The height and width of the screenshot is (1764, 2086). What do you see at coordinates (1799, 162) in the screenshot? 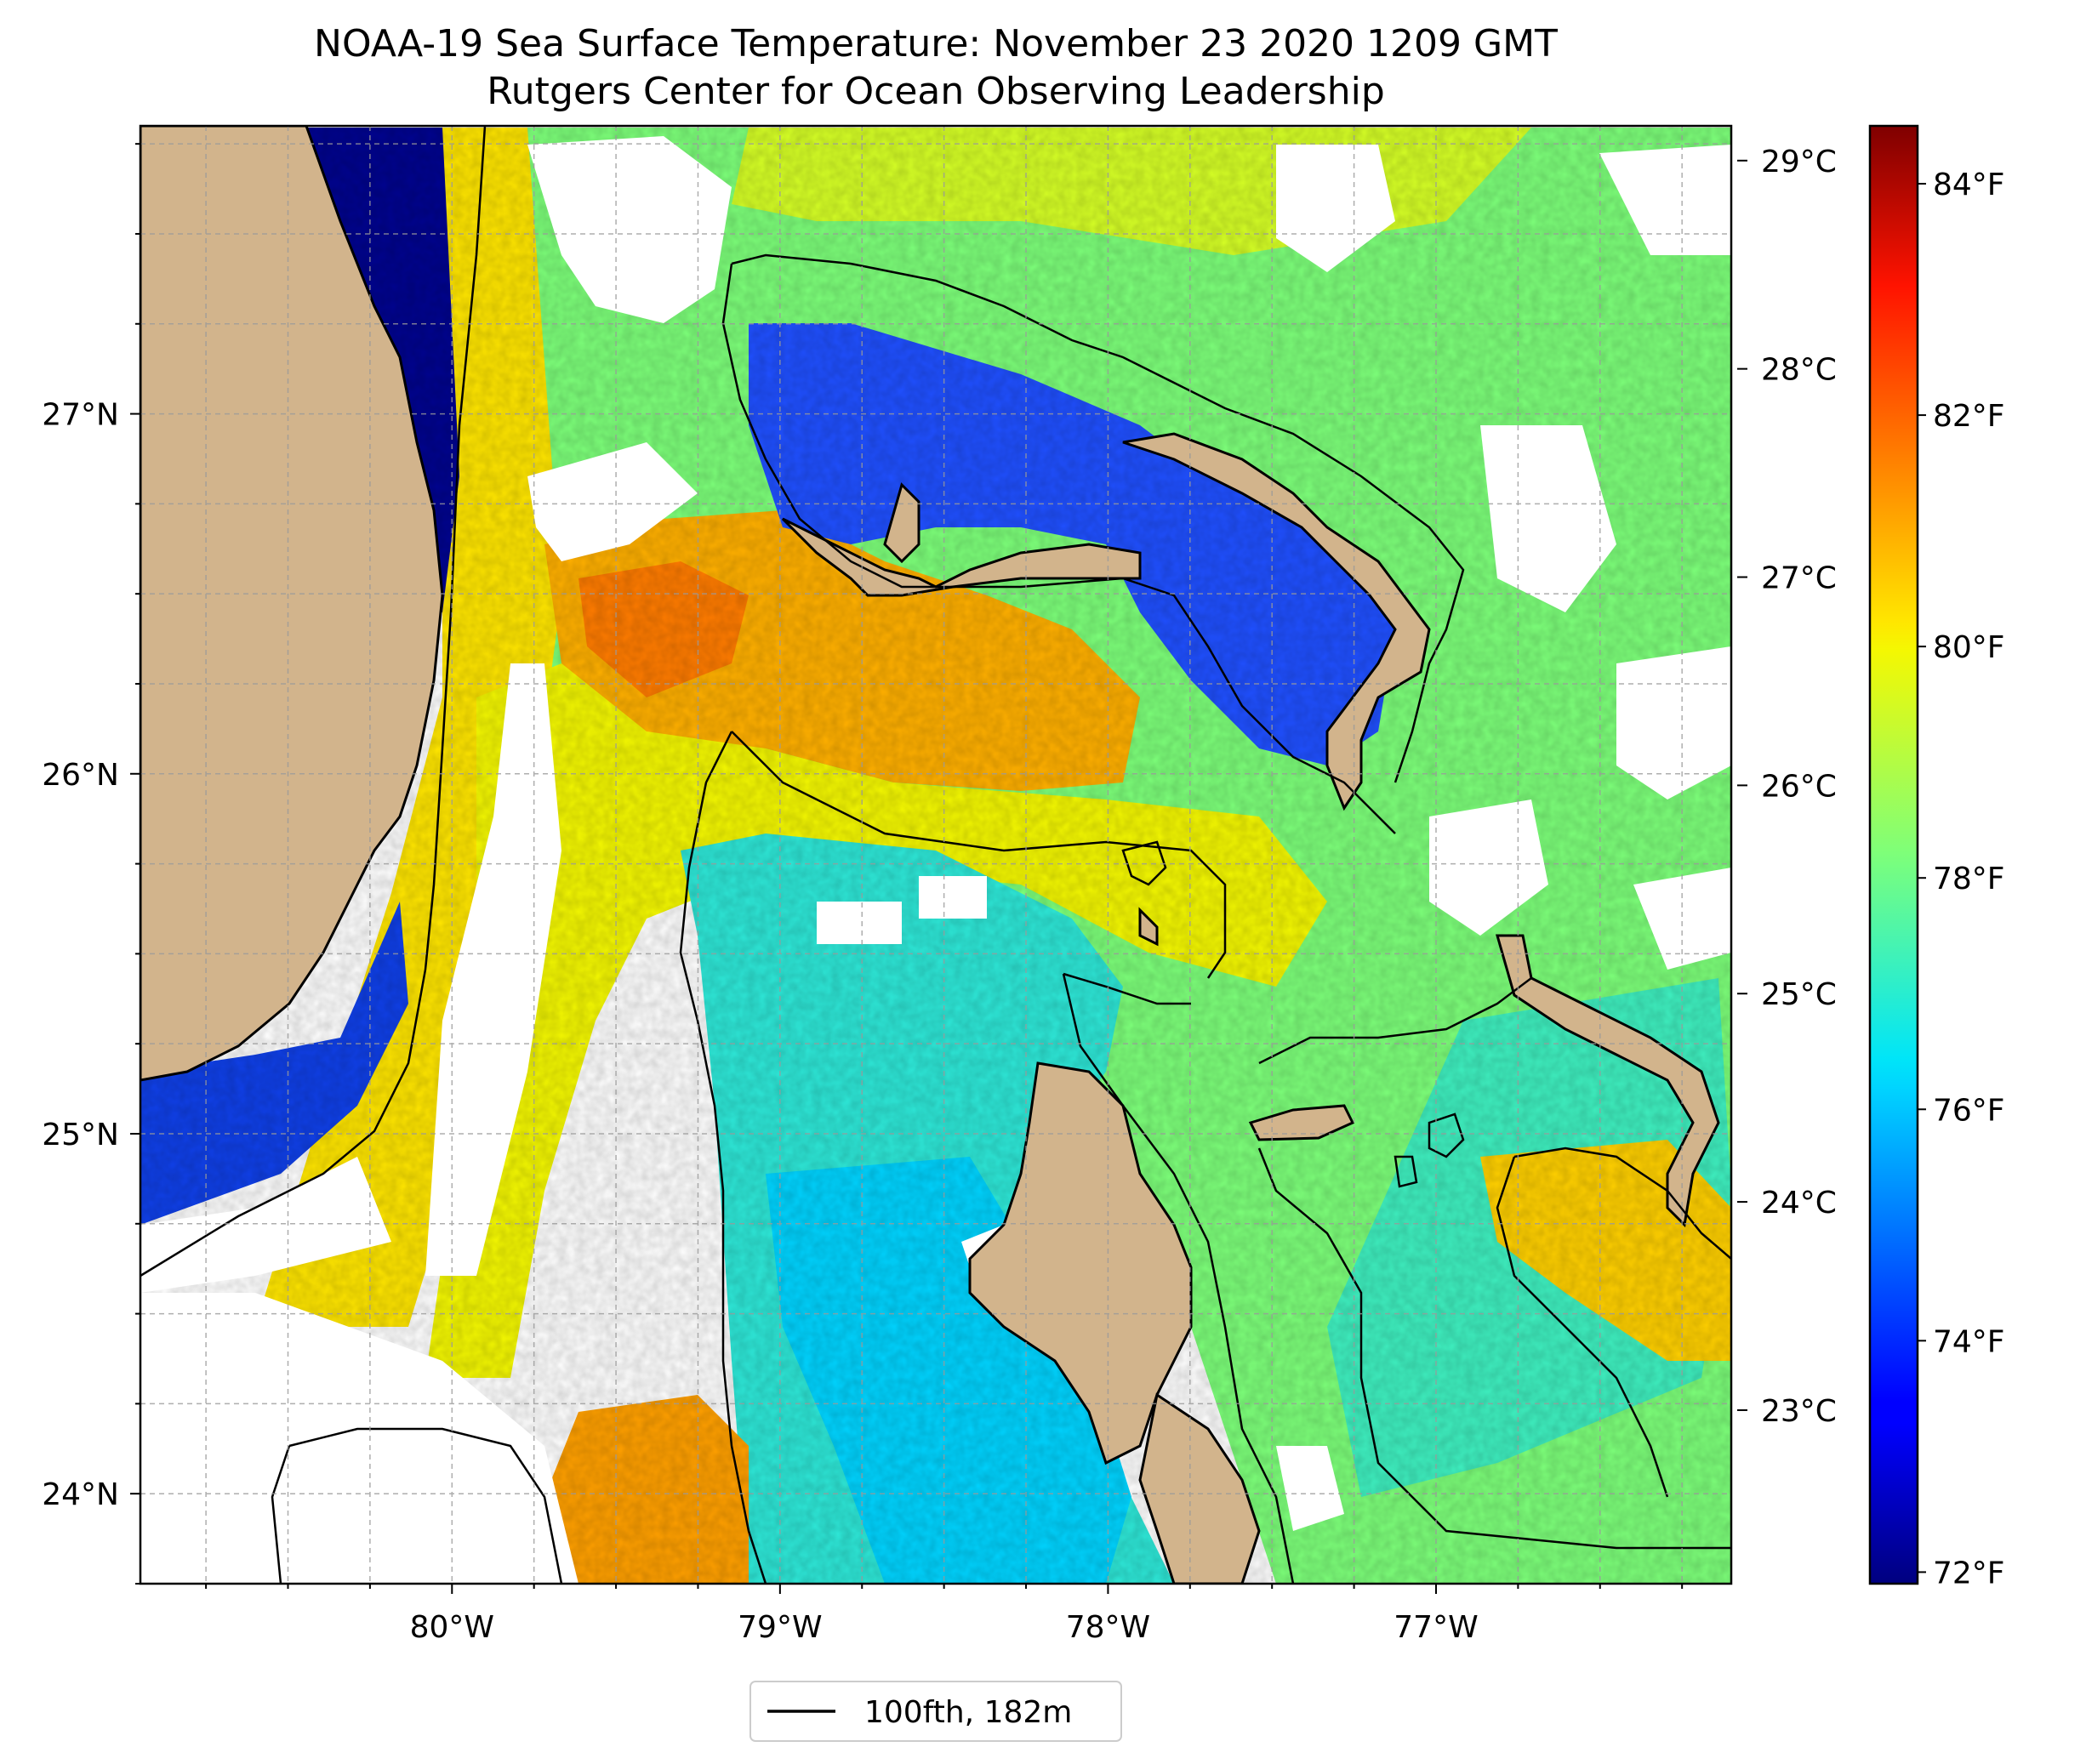
I see `celsius-label: 29°C` at bounding box center [1799, 162].